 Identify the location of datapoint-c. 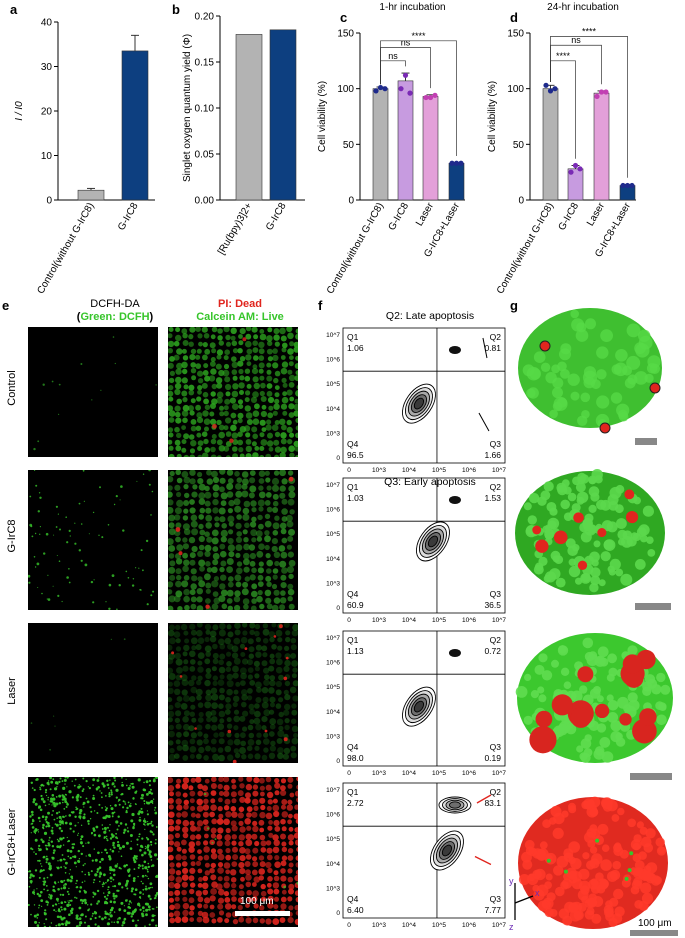
(456, 163).